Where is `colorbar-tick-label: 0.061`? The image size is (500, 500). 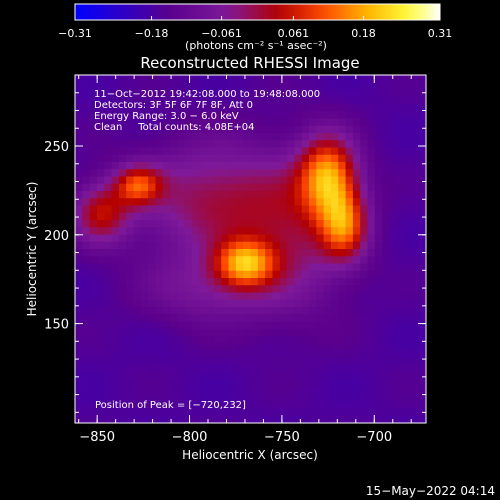
colorbar-tick-label: 0.061 is located at coordinates (294, 33).